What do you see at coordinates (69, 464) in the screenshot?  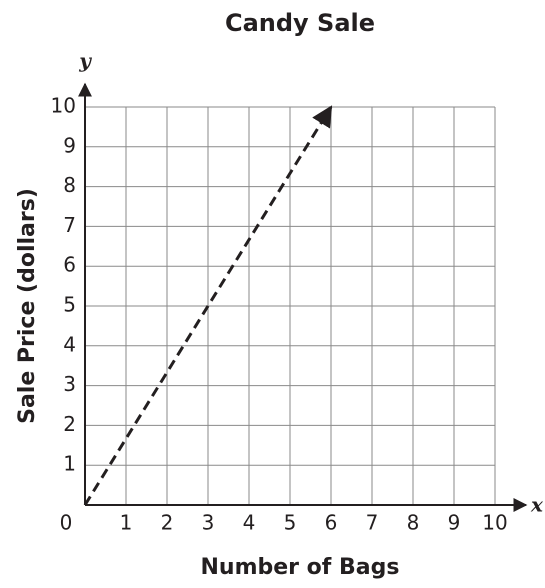 I see `y-tick-label: 1` at bounding box center [69, 464].